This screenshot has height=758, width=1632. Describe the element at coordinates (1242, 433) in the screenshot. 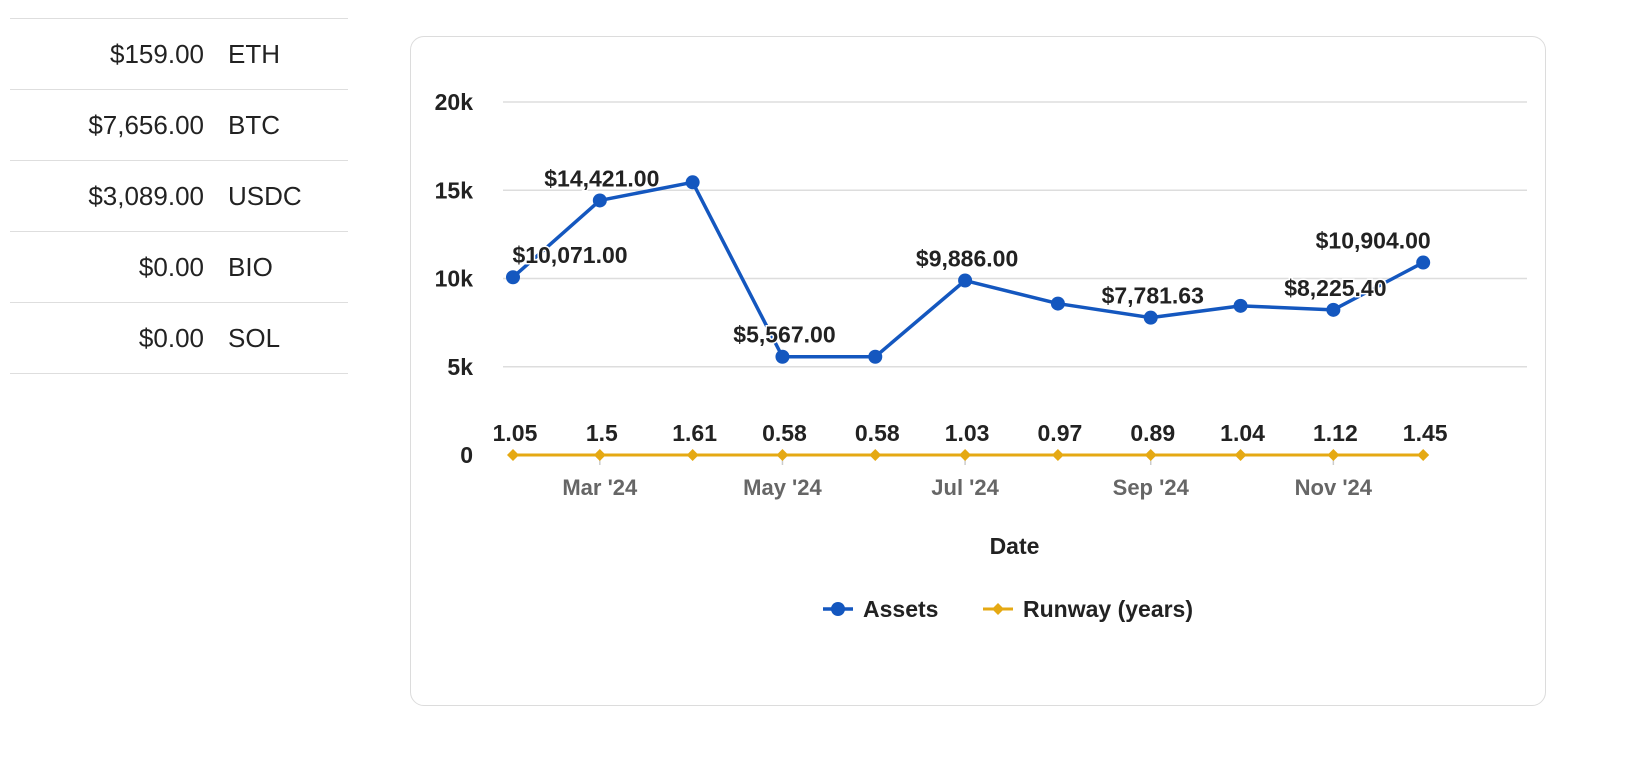

I see `runway-data-label: 1.04` at that location.